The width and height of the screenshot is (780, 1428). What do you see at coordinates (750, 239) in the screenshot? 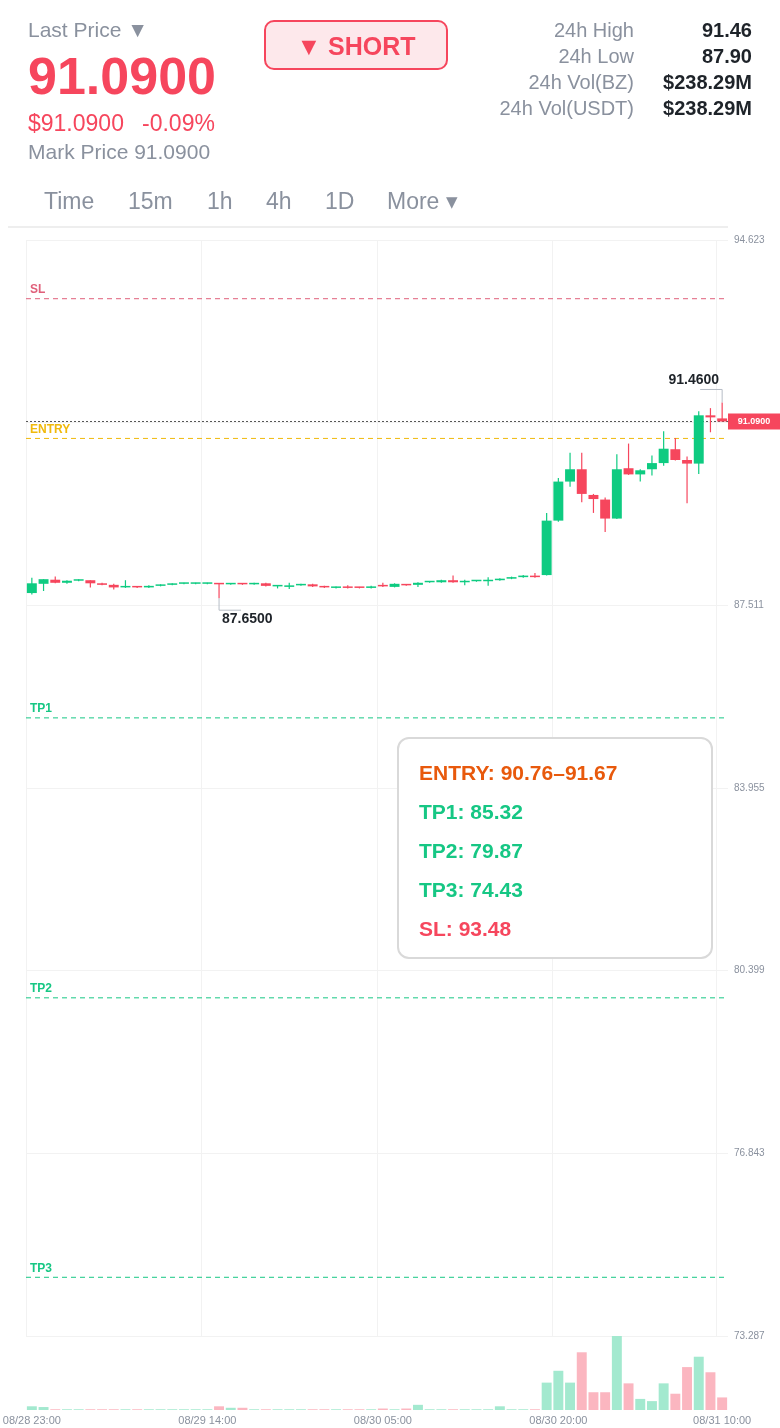
I see `y-tick-label: 94.623` at bounding box center [750, 239].